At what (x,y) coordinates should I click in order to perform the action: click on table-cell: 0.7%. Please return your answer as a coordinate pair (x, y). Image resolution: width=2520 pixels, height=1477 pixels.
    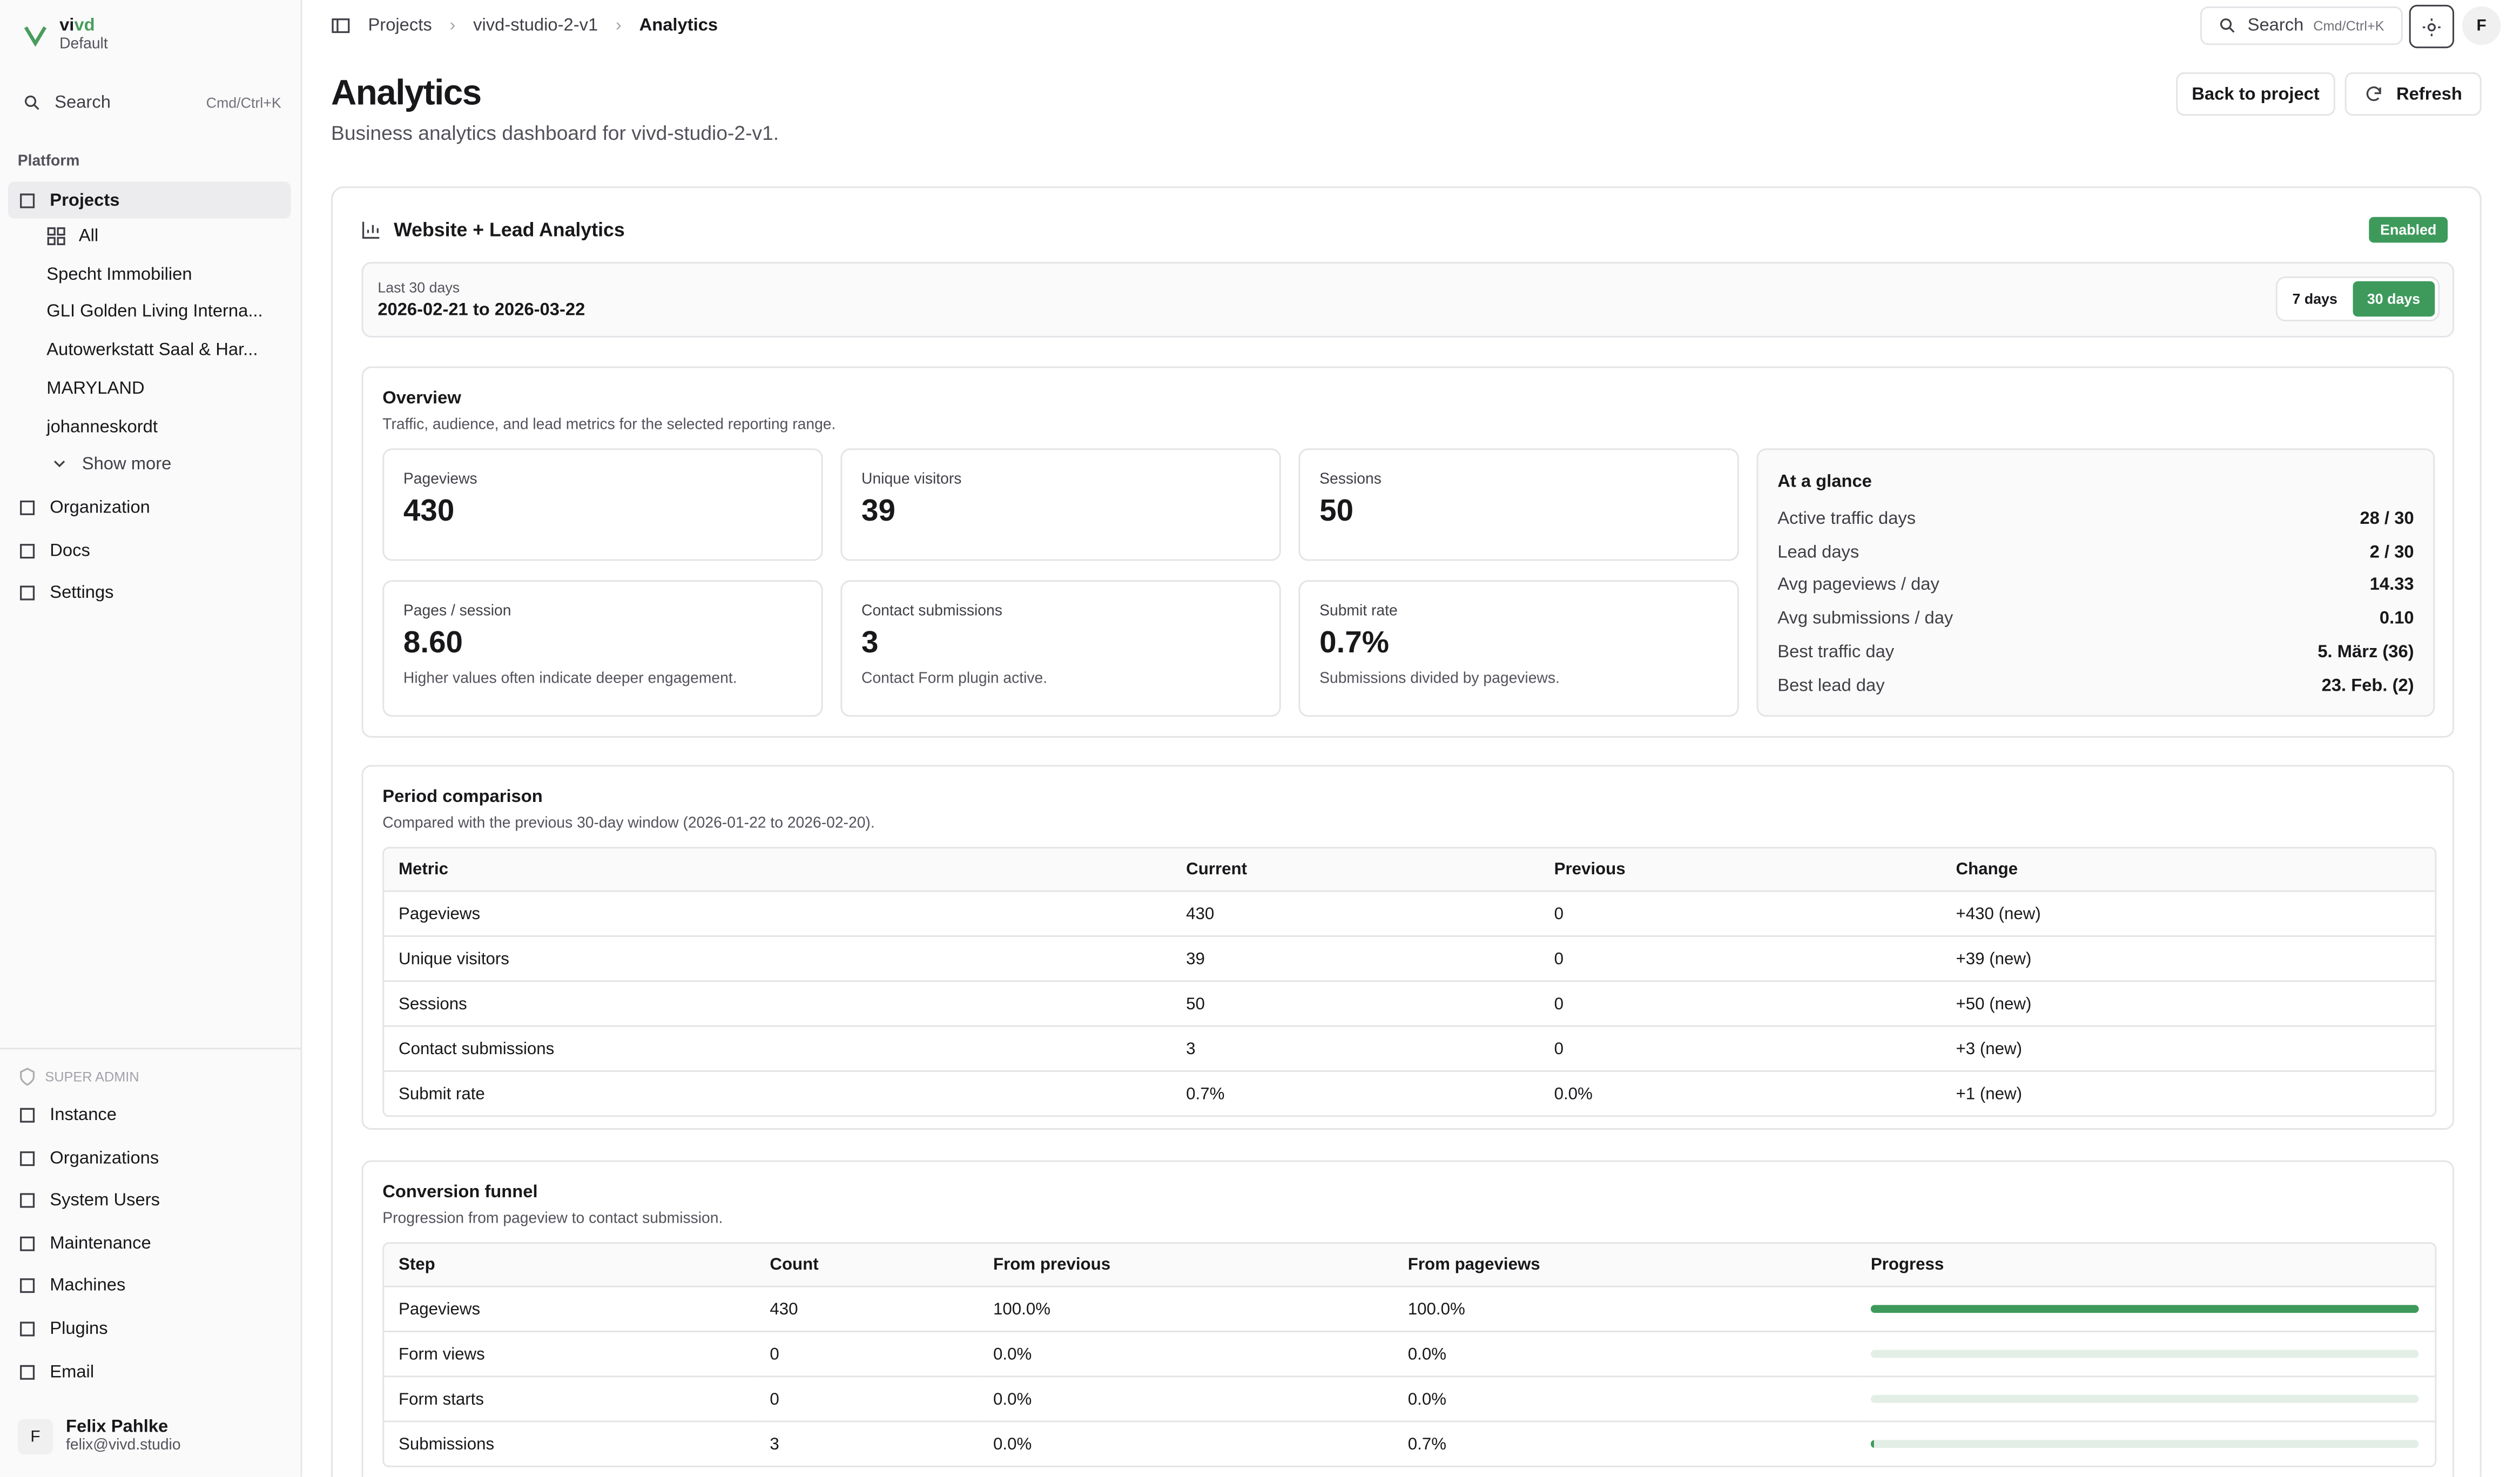
    Looking at the image, I should click on (1625, 1443).